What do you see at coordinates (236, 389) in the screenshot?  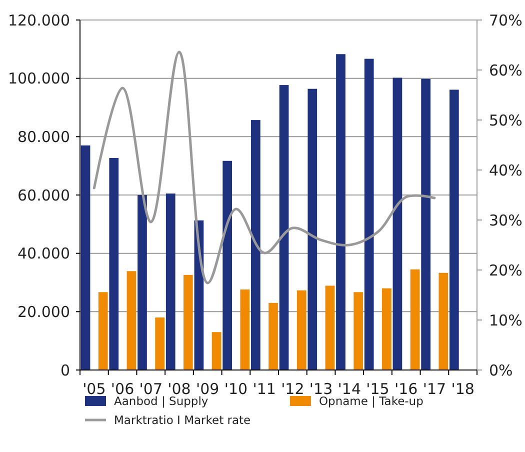 I see `x-tick-label: '10` at bounding box center [236, 389].